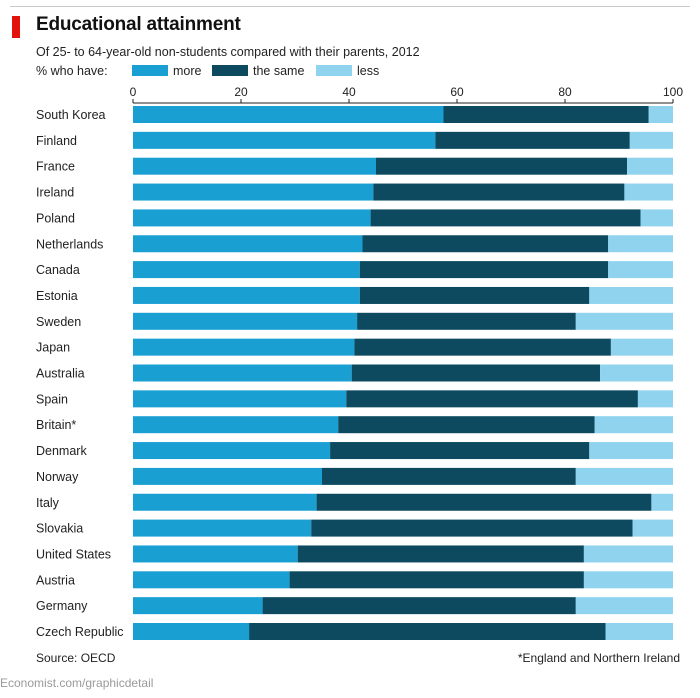 The image size is (700, 698). What do you see at coordinates (16, 27) in the screenshot?
I see `brand-tag` at bounding box center [16, 27].